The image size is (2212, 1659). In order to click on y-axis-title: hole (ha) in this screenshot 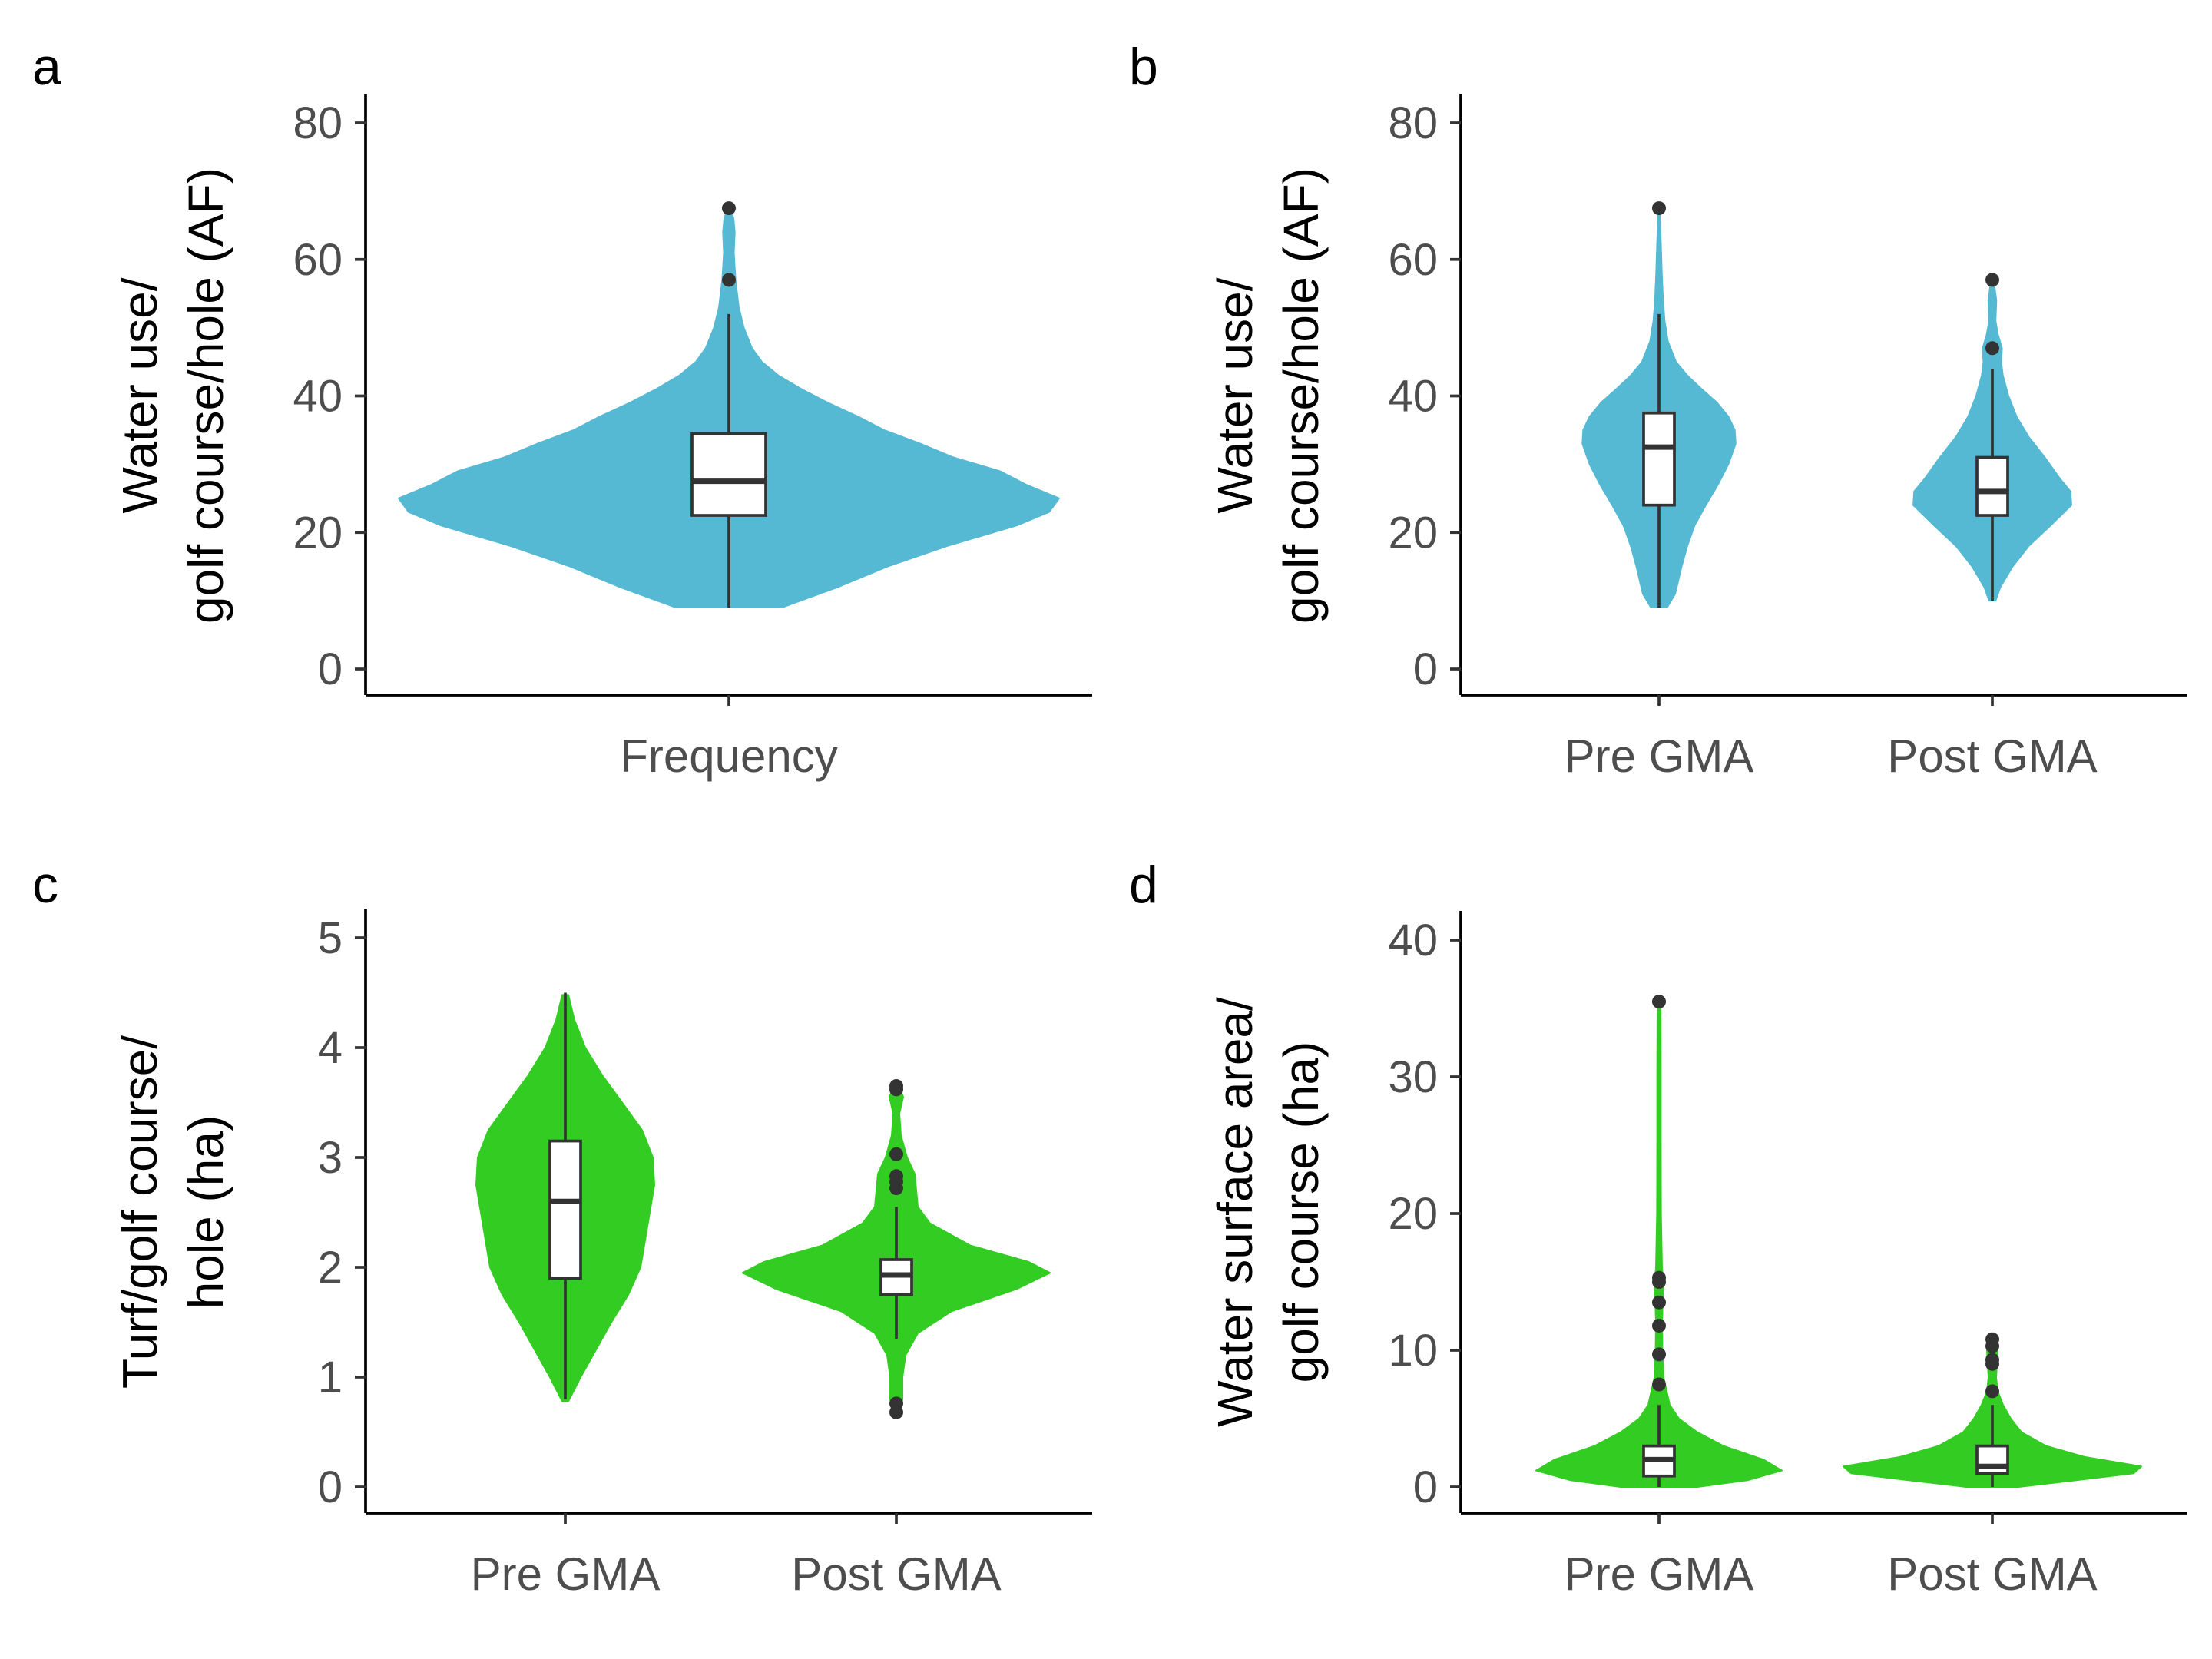, I will do `click(206, 1212)`.